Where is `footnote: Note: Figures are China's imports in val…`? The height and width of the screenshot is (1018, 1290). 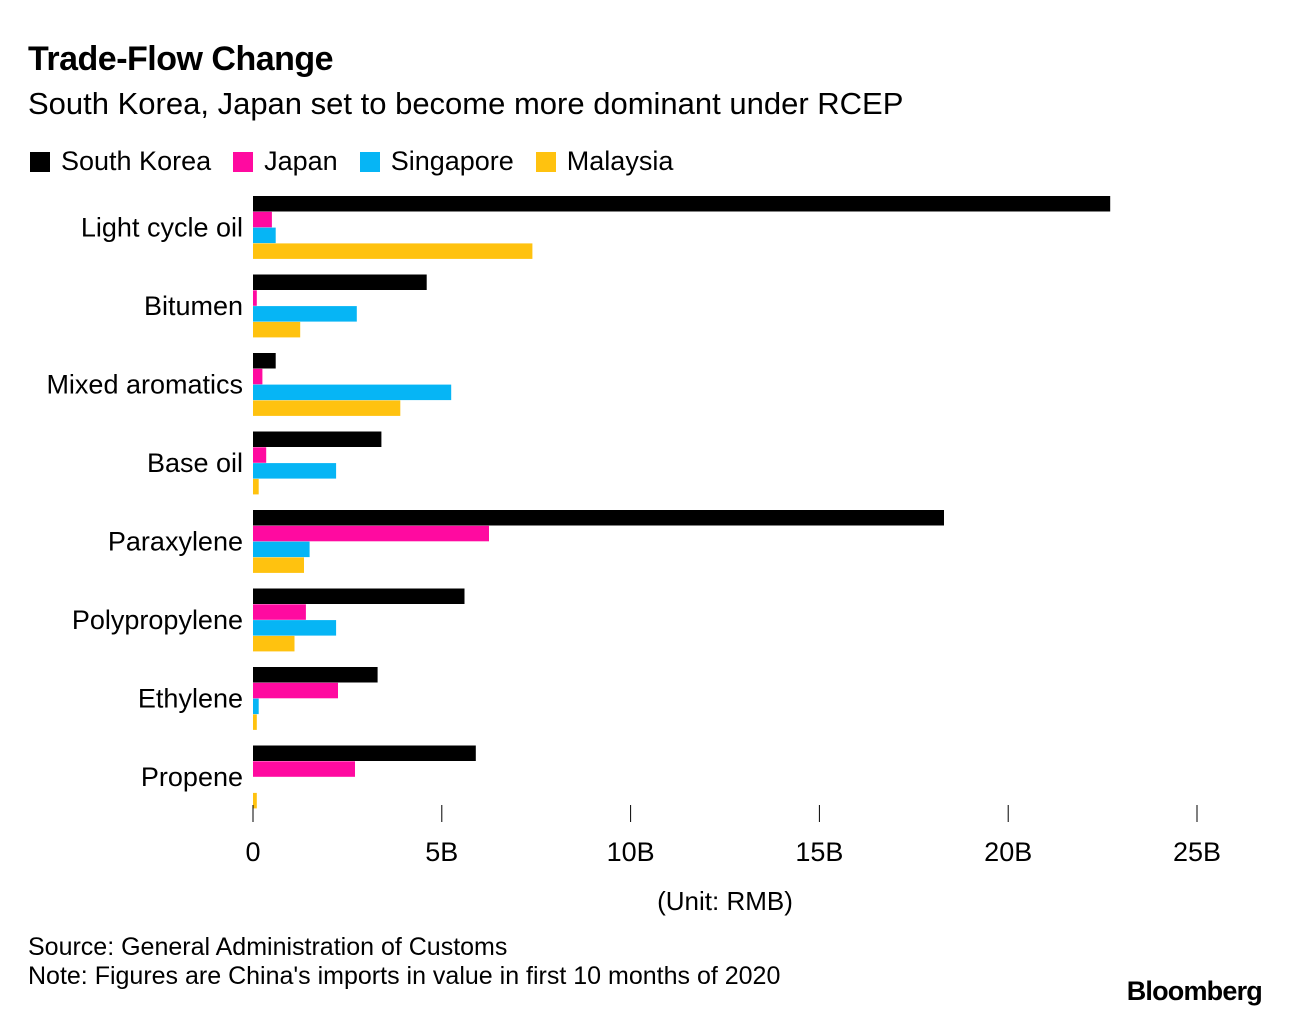
footnote: Note: Figures are China's imports in val… is located at coordinates (404, 976).